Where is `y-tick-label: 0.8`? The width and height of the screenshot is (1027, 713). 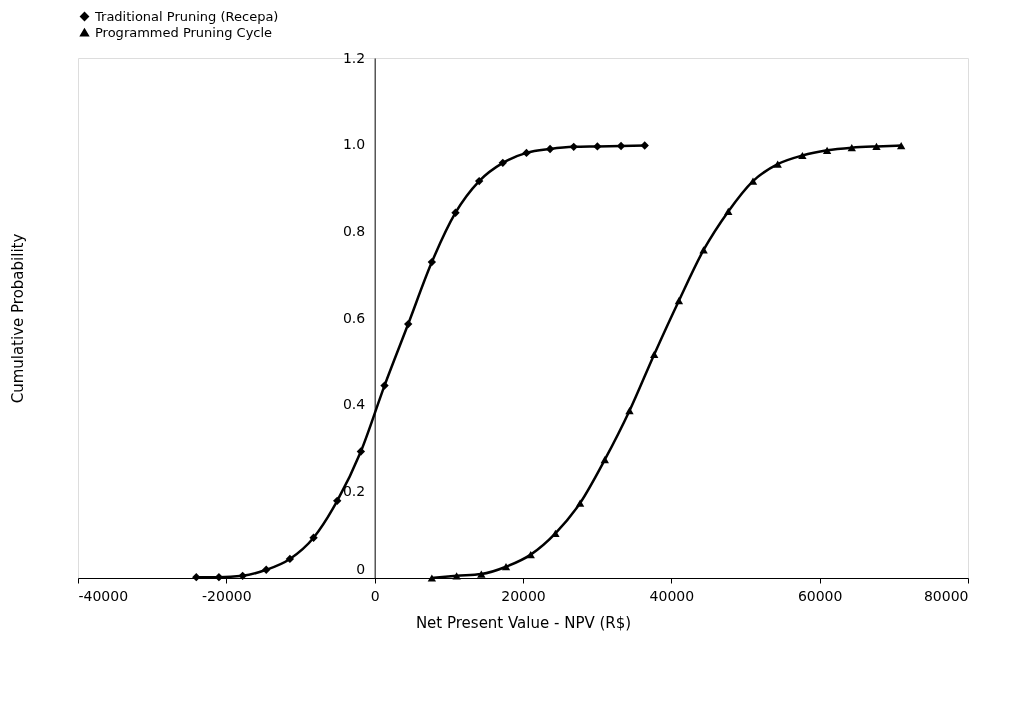 y-tick-label: 0.8 is located at coordinates (354, 230).